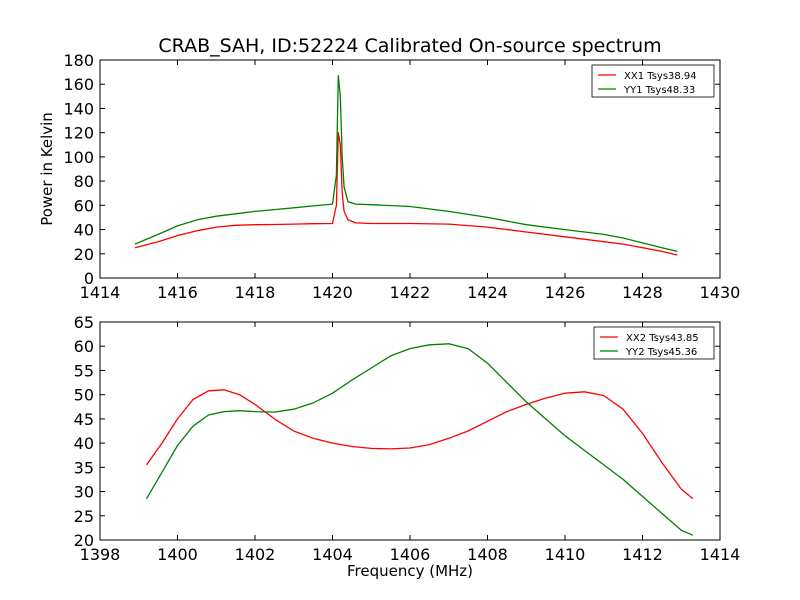  I want to click on y-tick-label: 100, so click(78, 157).